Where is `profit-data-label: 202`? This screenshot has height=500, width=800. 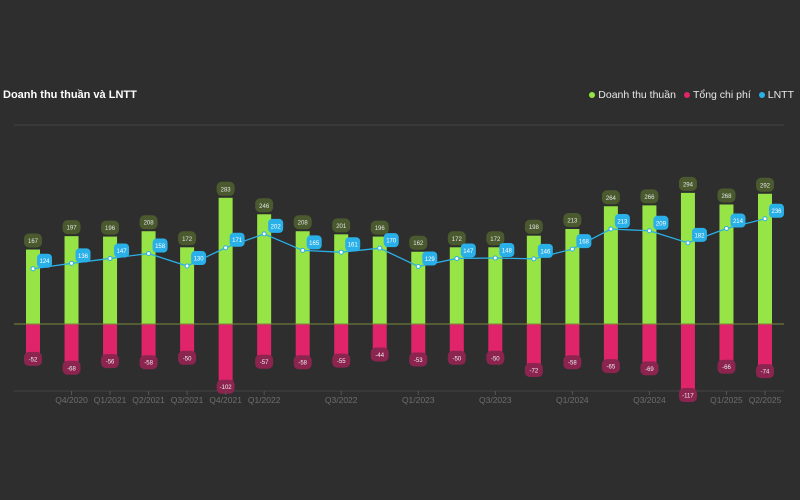
profit-data-label: 202 is located at coordinates (276, 227).